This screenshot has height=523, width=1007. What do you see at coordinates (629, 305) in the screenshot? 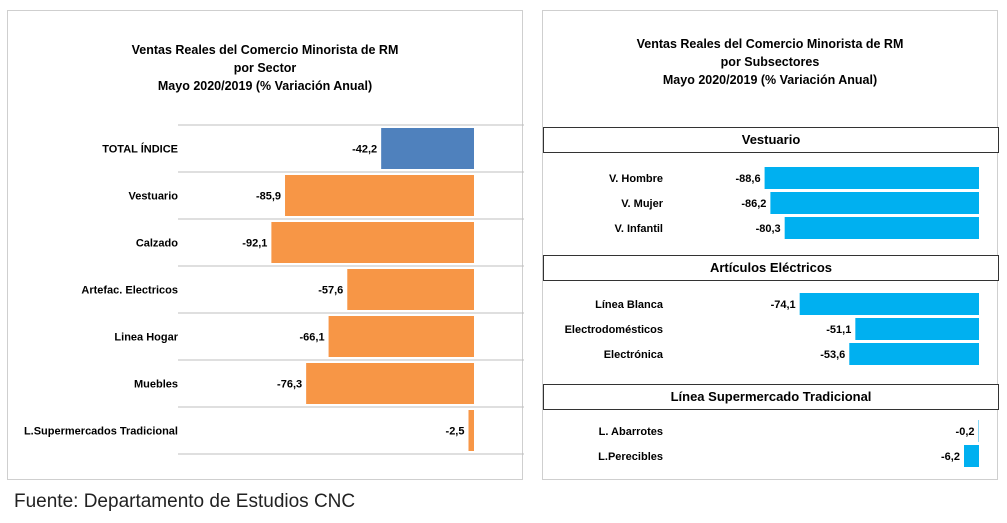
I see `category-label: Línea Blanca` at bounding box center [629, 305].